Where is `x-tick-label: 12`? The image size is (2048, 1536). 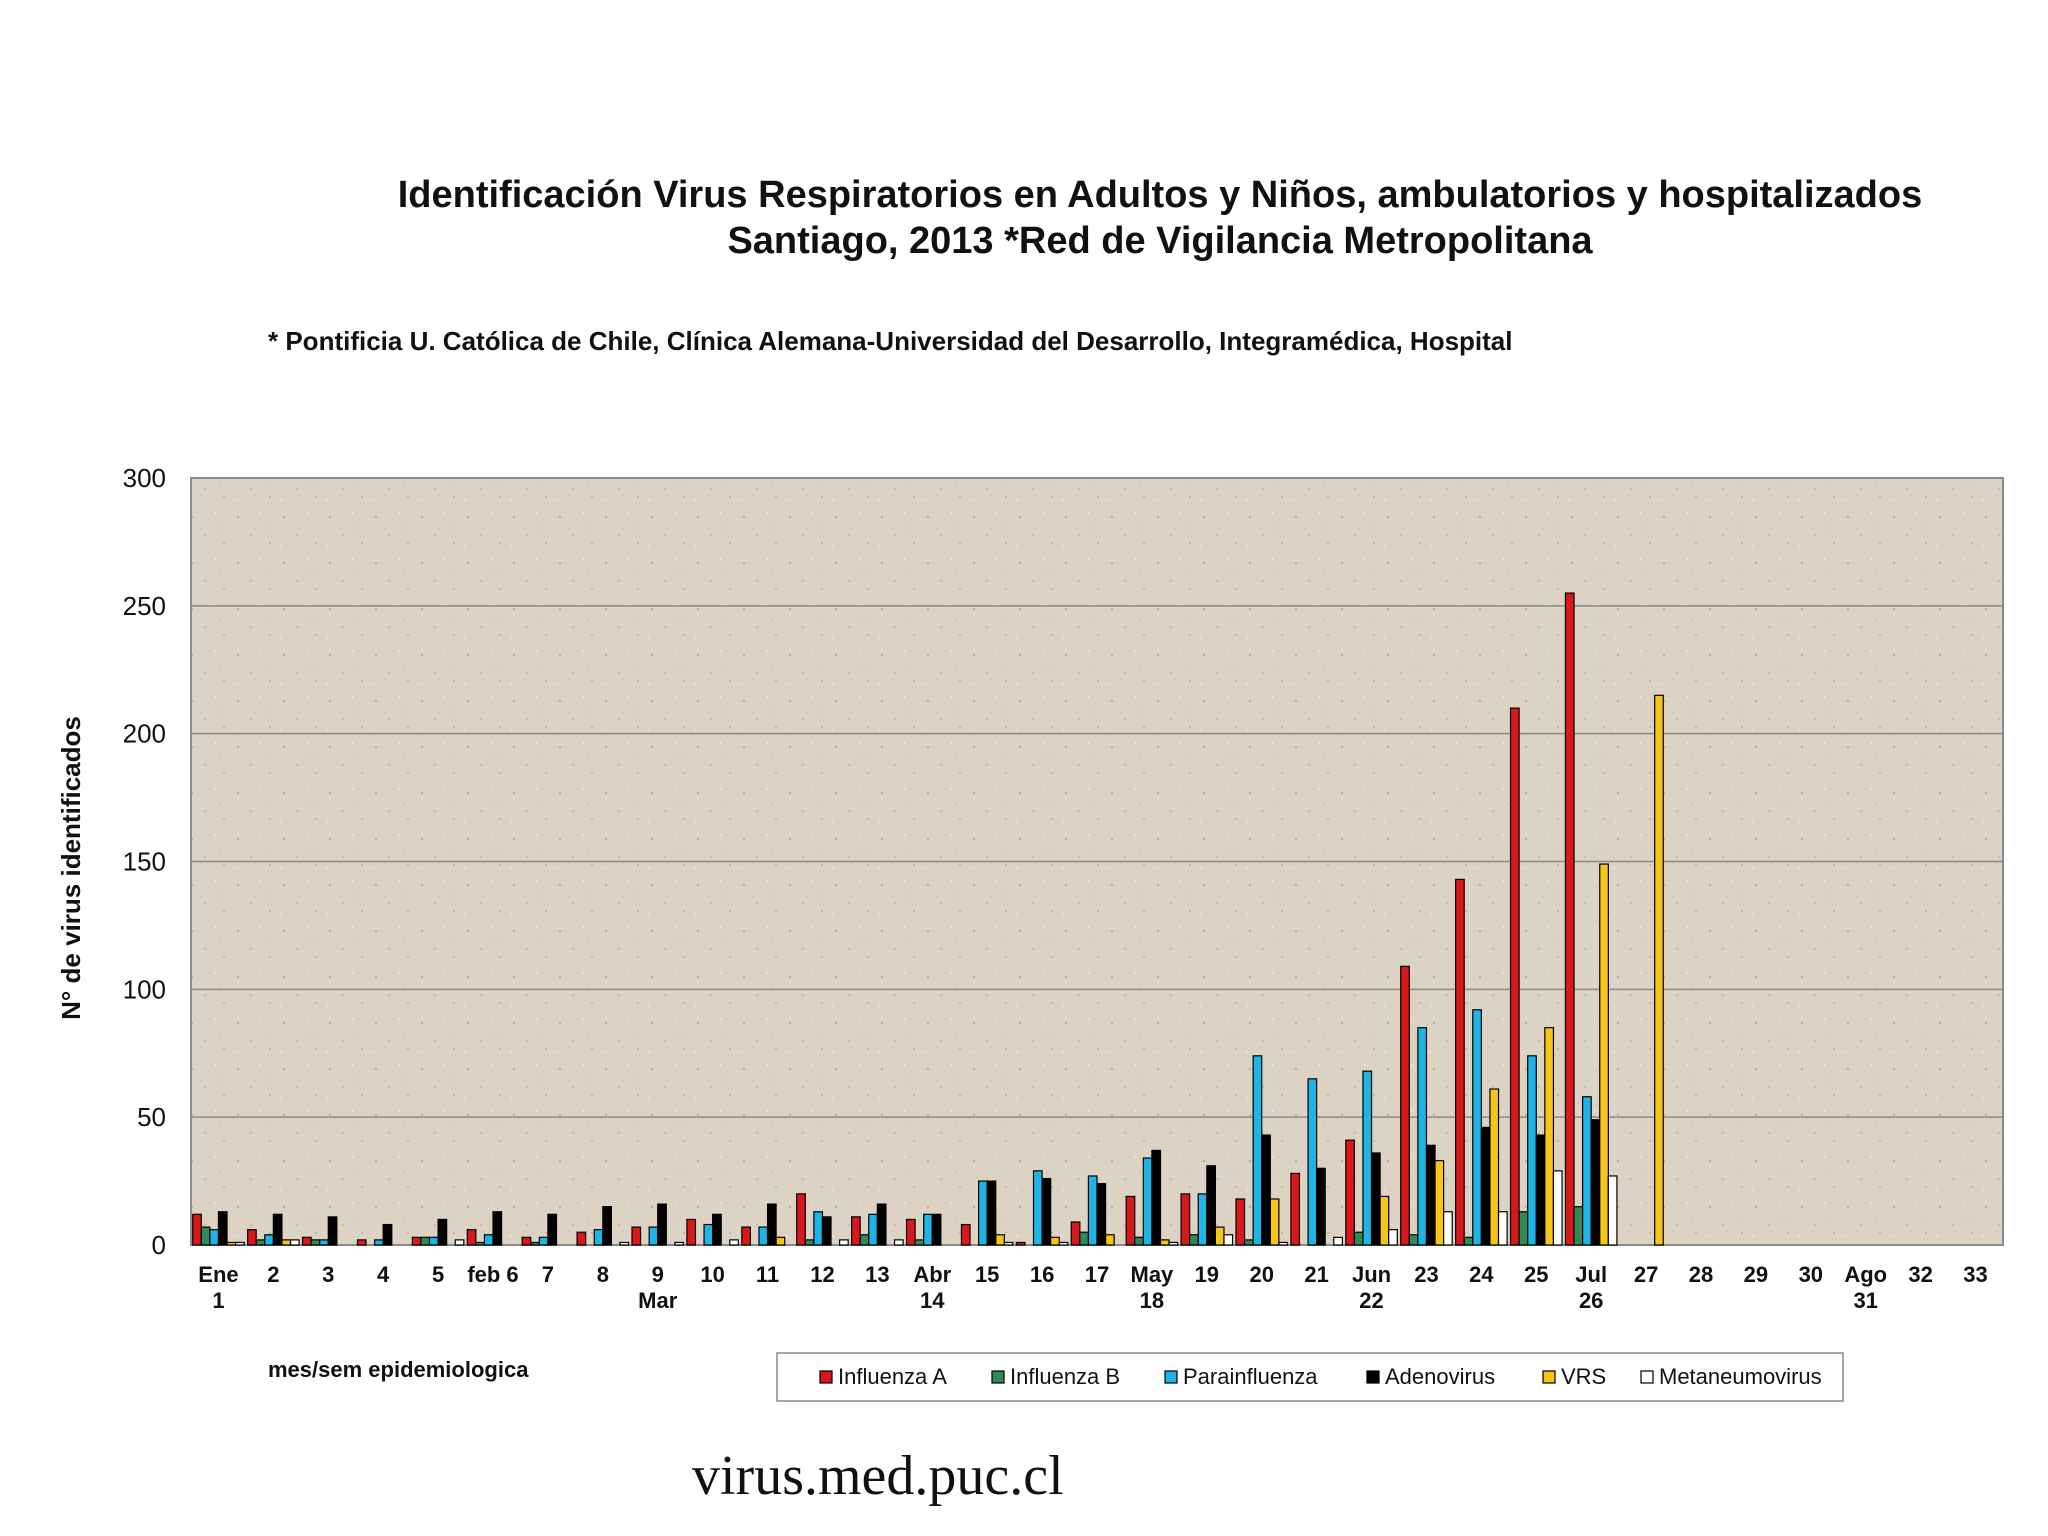 x-tick-label: 12 is located at coordinates (822, 1274).